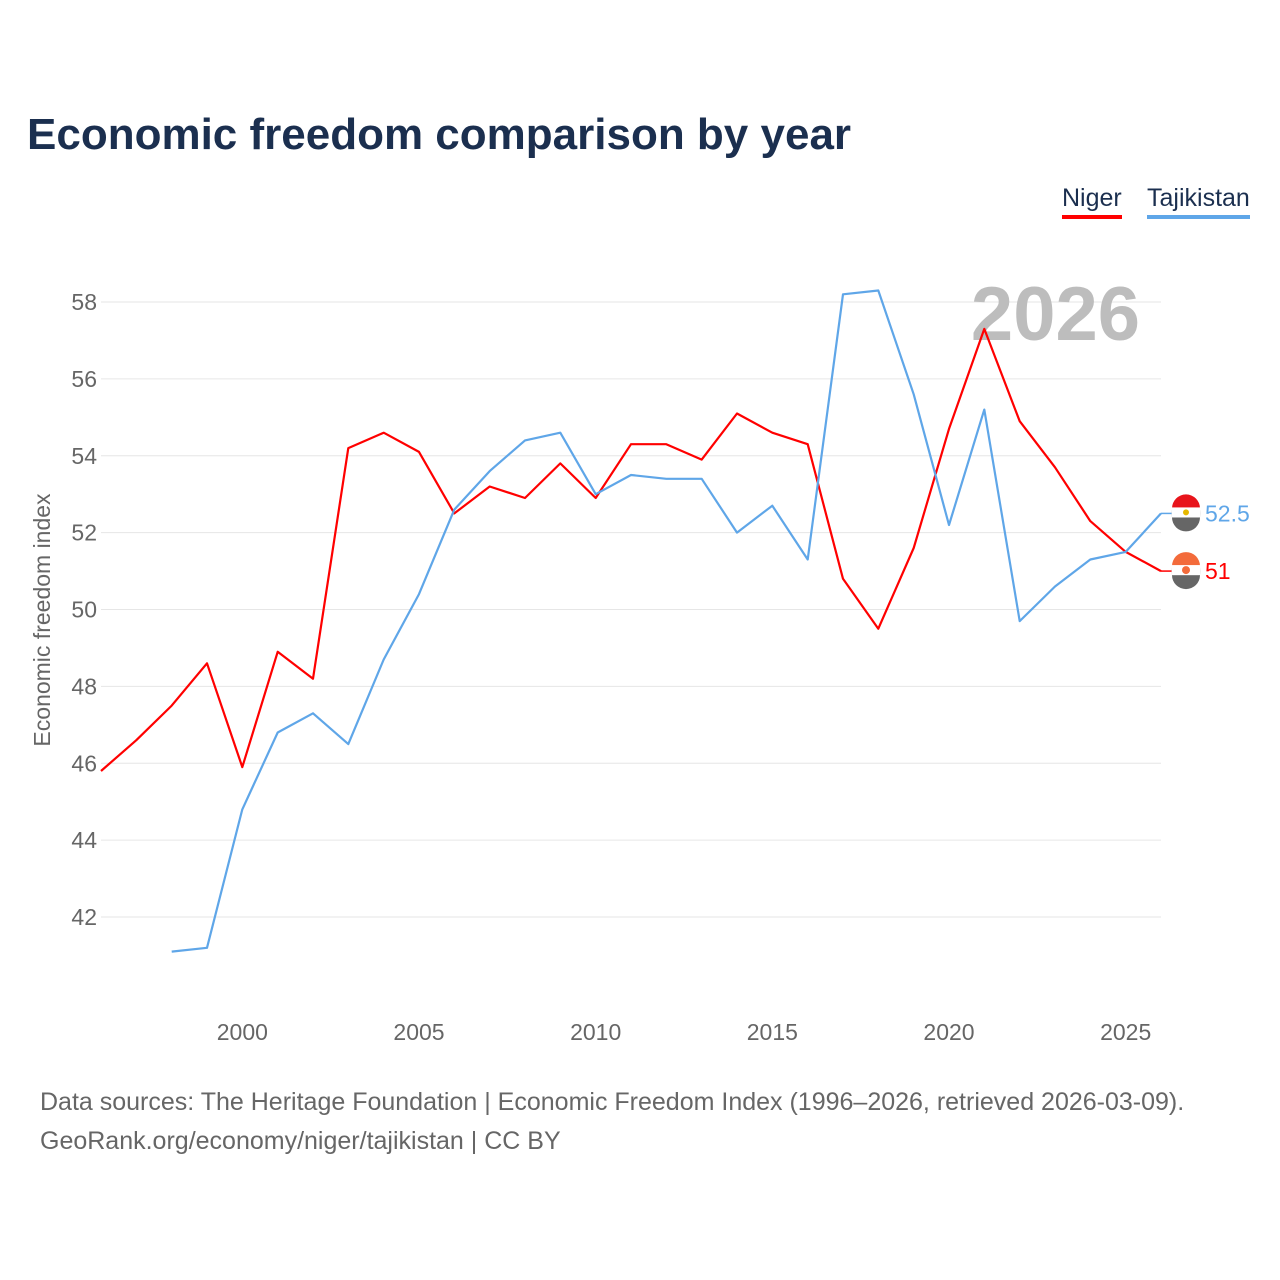 Image resolution: width=1280 pixels, height=1280 pixels. What do you see at coordinates (84, 917) in the screenshot?
I see `y-tick-label: 42` at bounding box center [84, 917].